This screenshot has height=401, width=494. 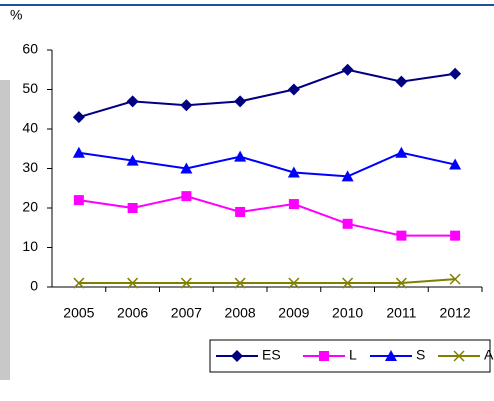 What do you see at coordinates (30, 128) in the screenshot?
I see `y-tick-label: 40` at bounding box center [30, 128].